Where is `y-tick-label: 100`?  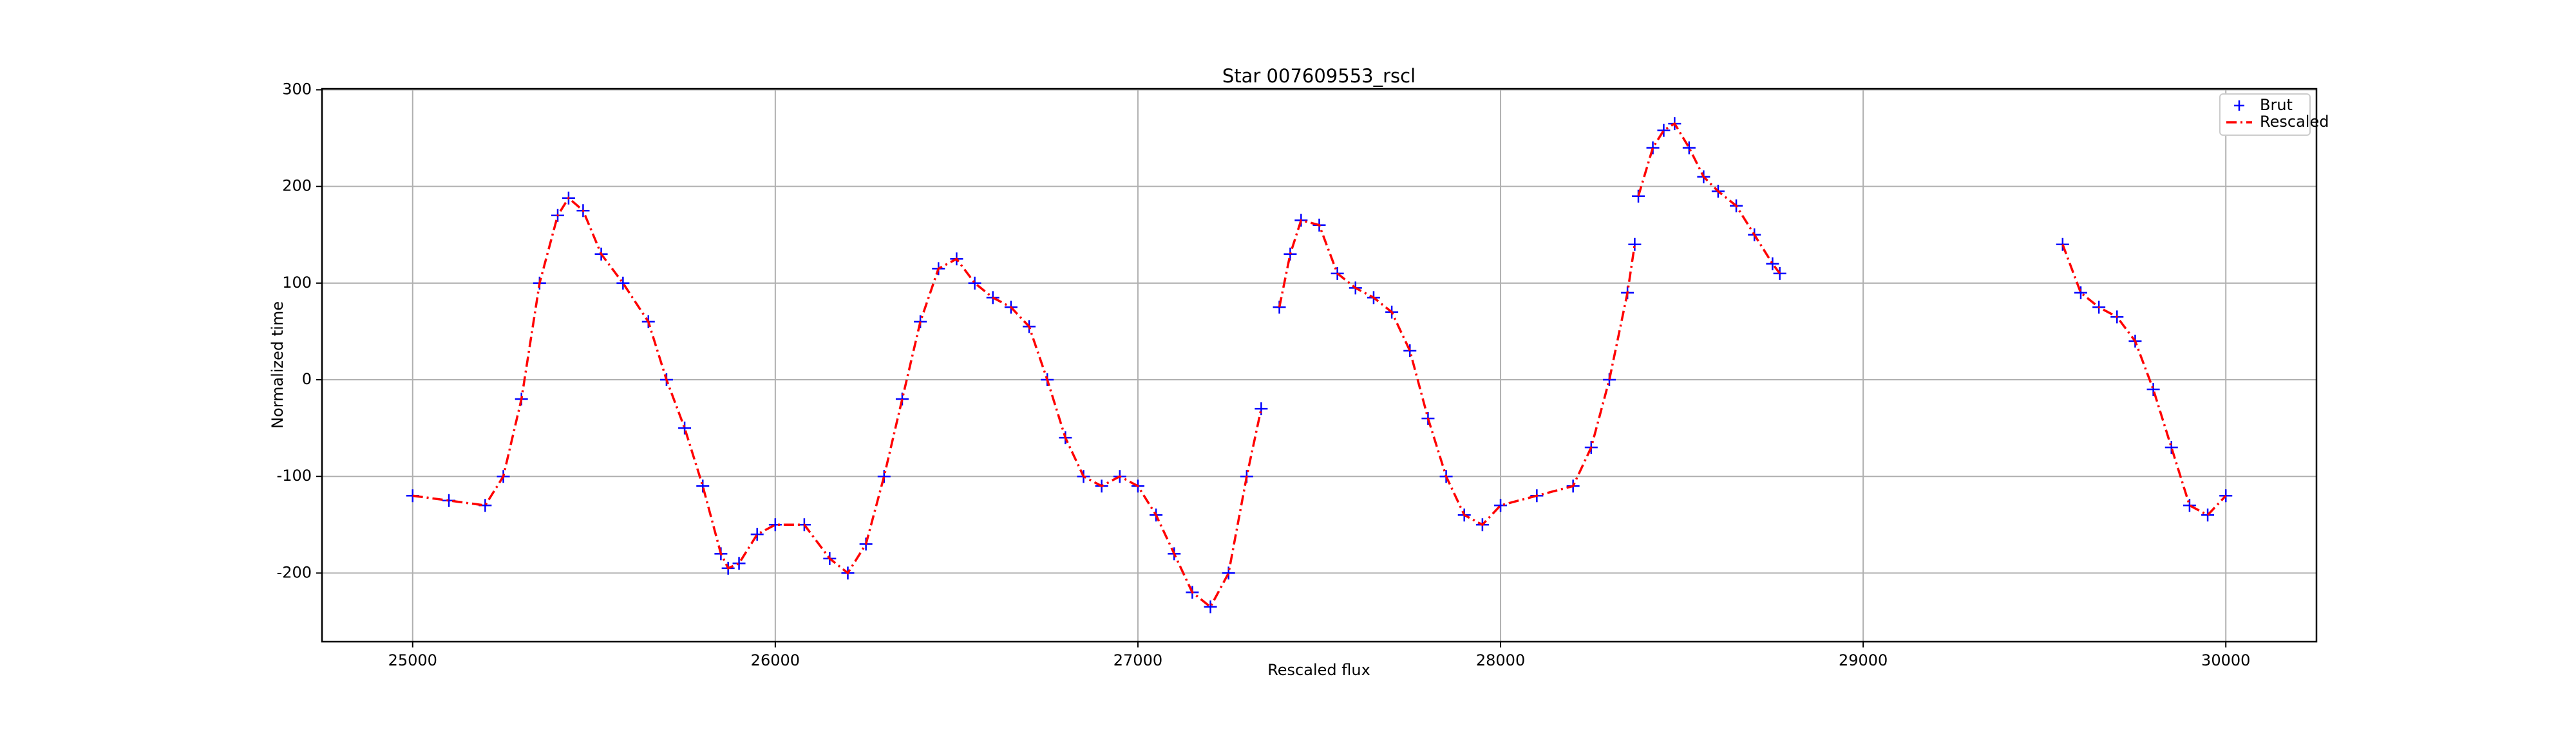 y-tick-label: 100 is located at coordinates (297, 283).